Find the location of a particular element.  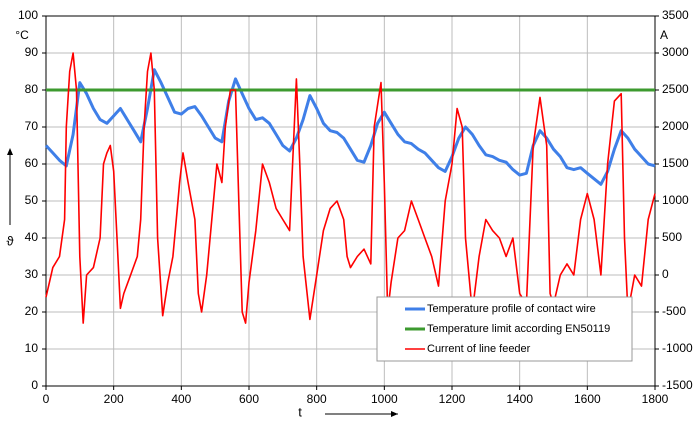

y2-tick-label: -1000 is located at coordinates (677, 348).